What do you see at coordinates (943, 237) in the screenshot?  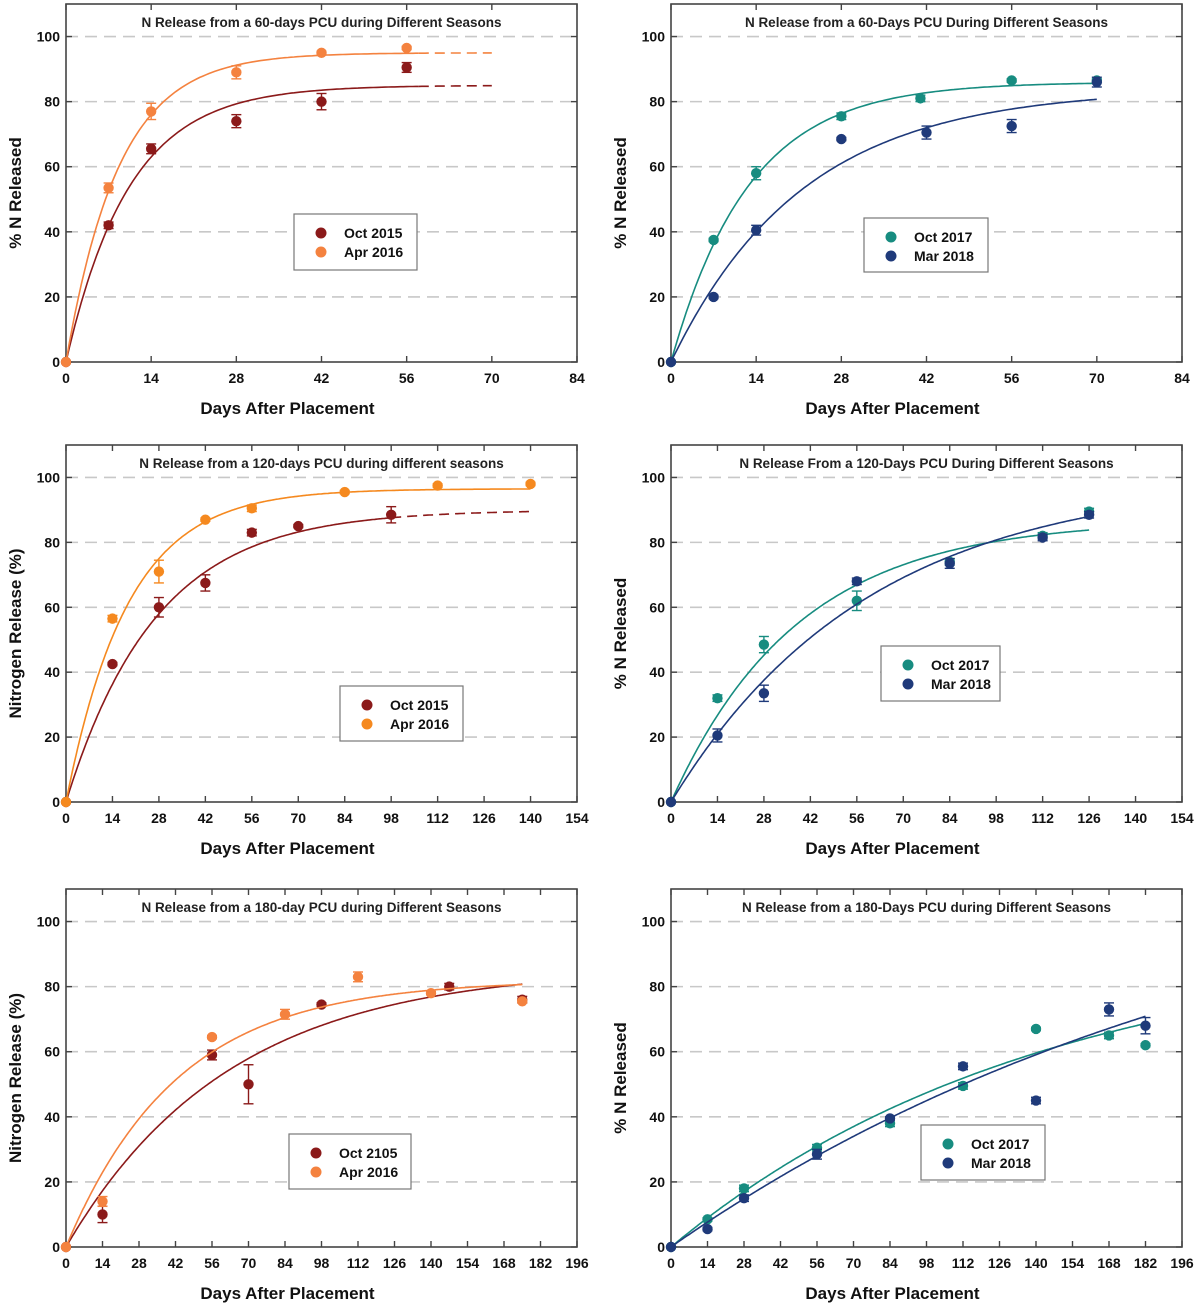 I see `legend-label: Oct 2017` at bounding box center [943, 237].